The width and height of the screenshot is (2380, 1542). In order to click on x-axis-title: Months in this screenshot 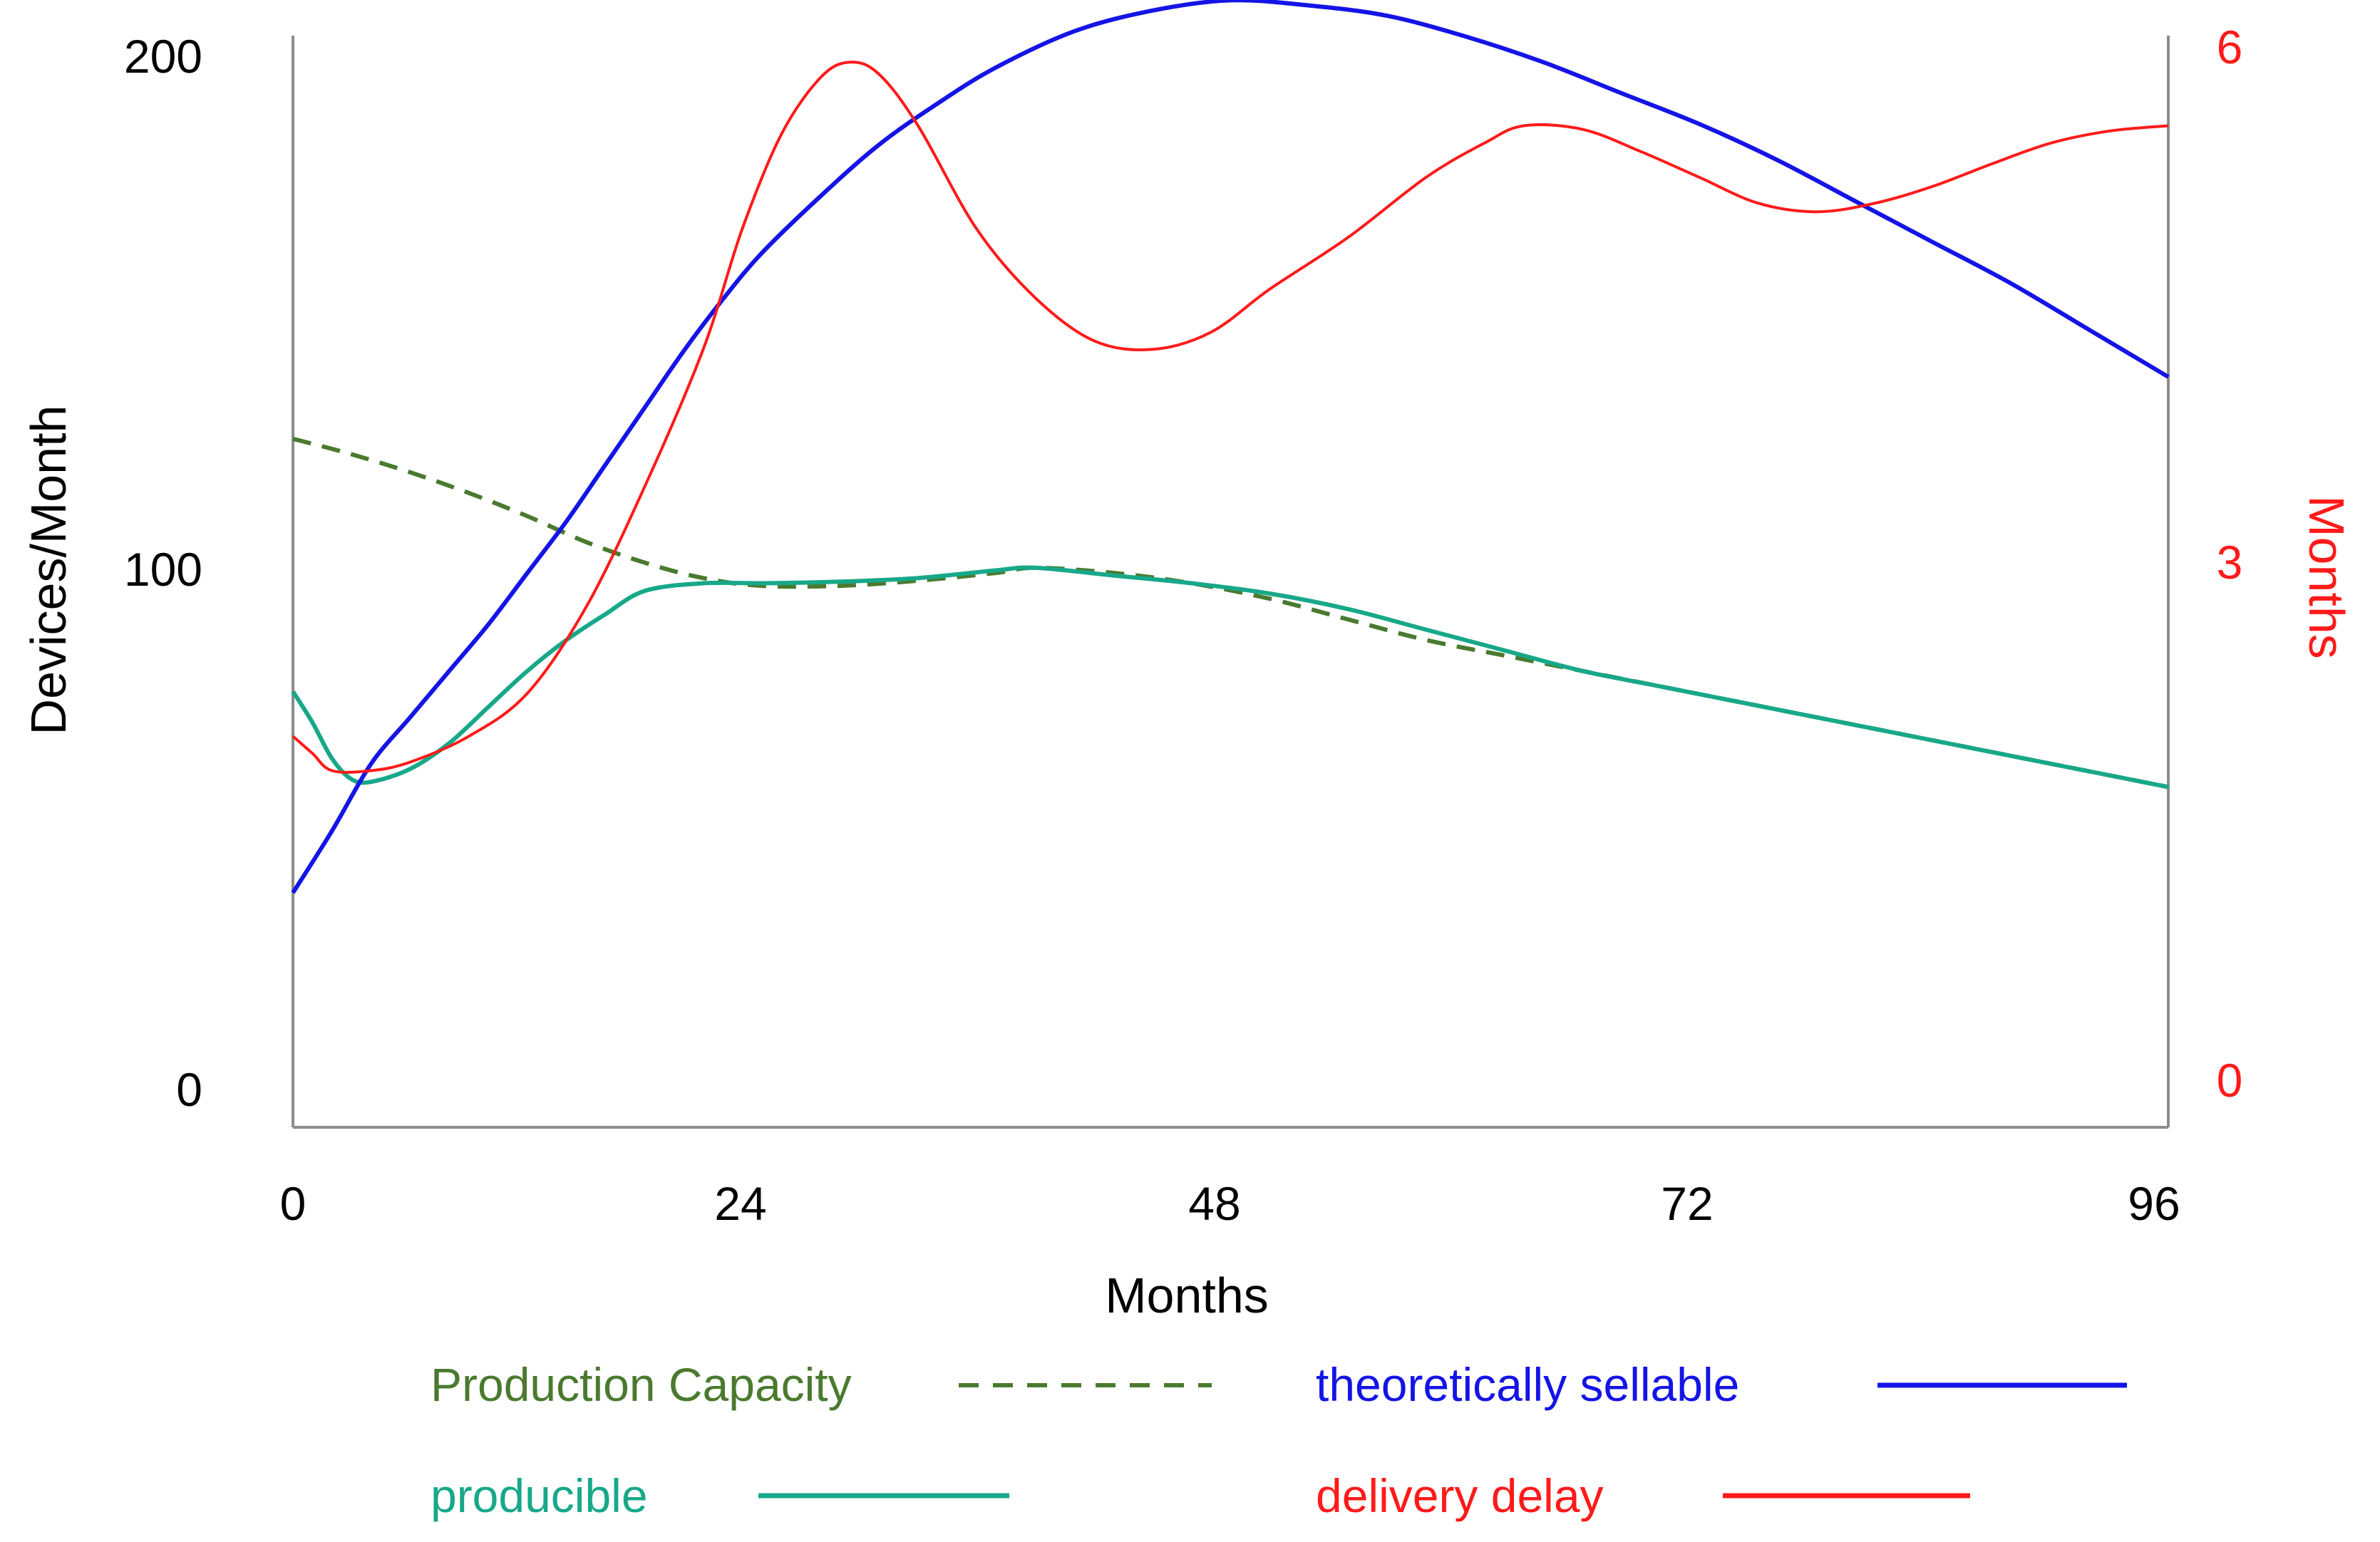, I will do `click(1187, 1295)`.